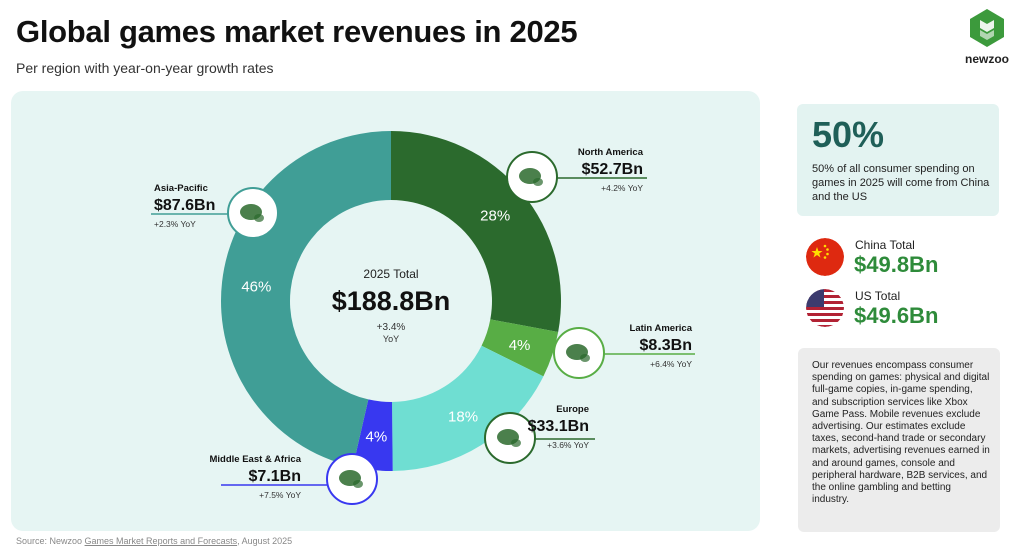 Image resolution: width=1024 pixels, height=550 pixels. I want to click on label-value-europe: $33.1Bn, so click(558, 426).